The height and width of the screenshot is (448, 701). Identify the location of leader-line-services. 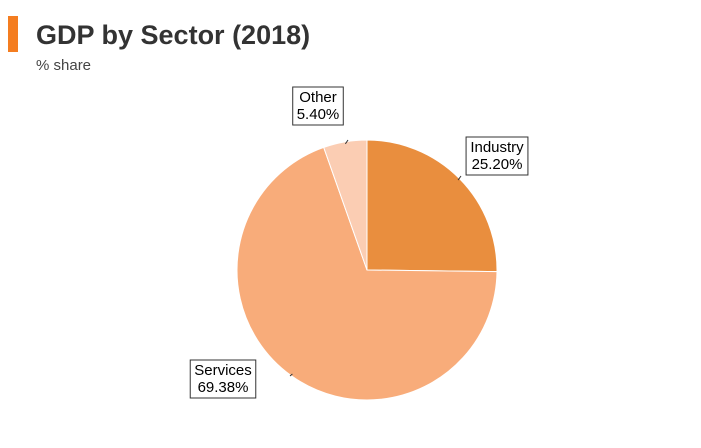
(291, 375).